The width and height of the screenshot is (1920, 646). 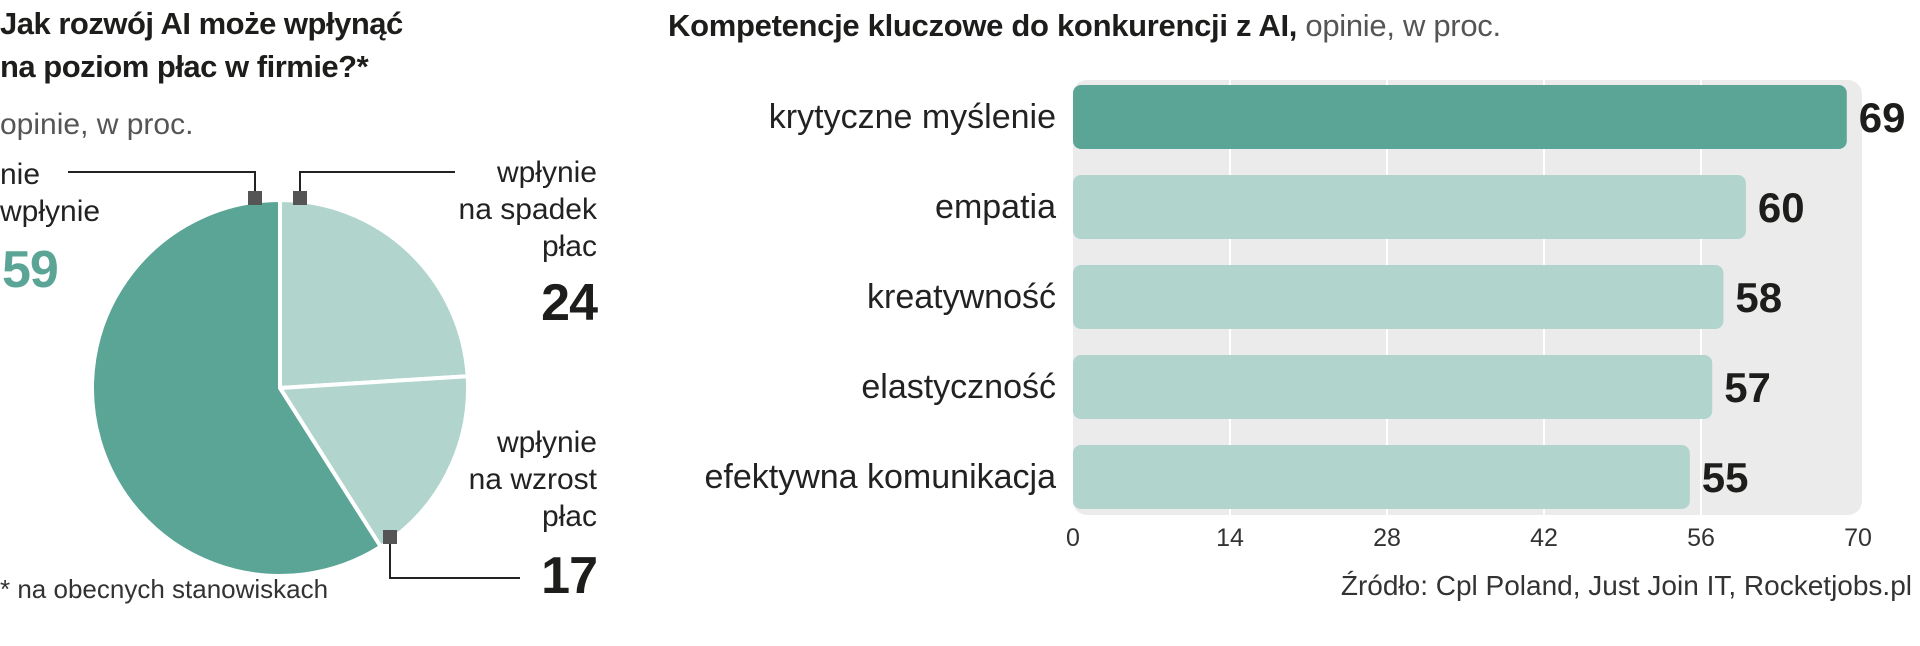 What do you see at coordinates (201, 23) in the screenshot?
I see `pie-title-line-1: Jak rozwój AI może wpłynąć` at bounding box center [201, 23].